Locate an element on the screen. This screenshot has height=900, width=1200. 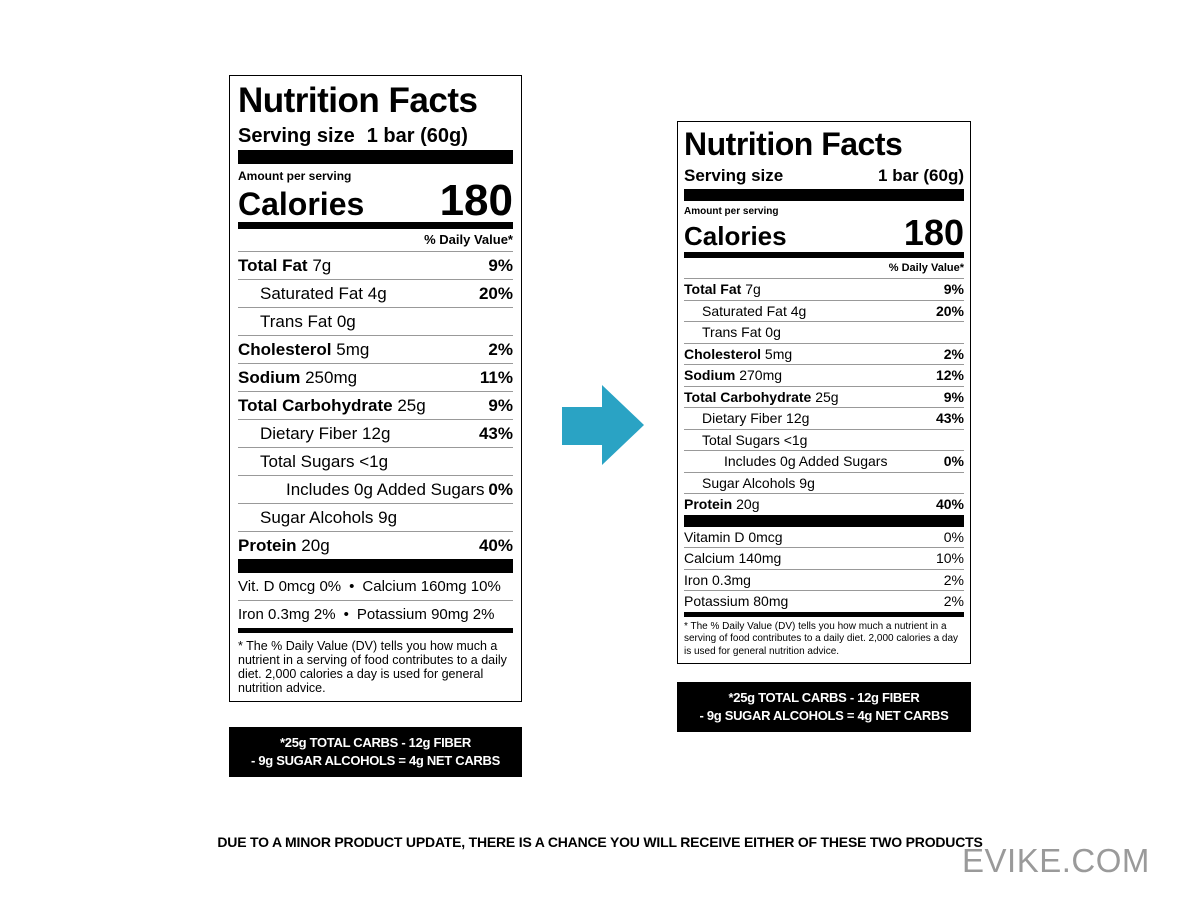
vitamin: Potassium 90mg 2% is located at coordinates (426, 614).